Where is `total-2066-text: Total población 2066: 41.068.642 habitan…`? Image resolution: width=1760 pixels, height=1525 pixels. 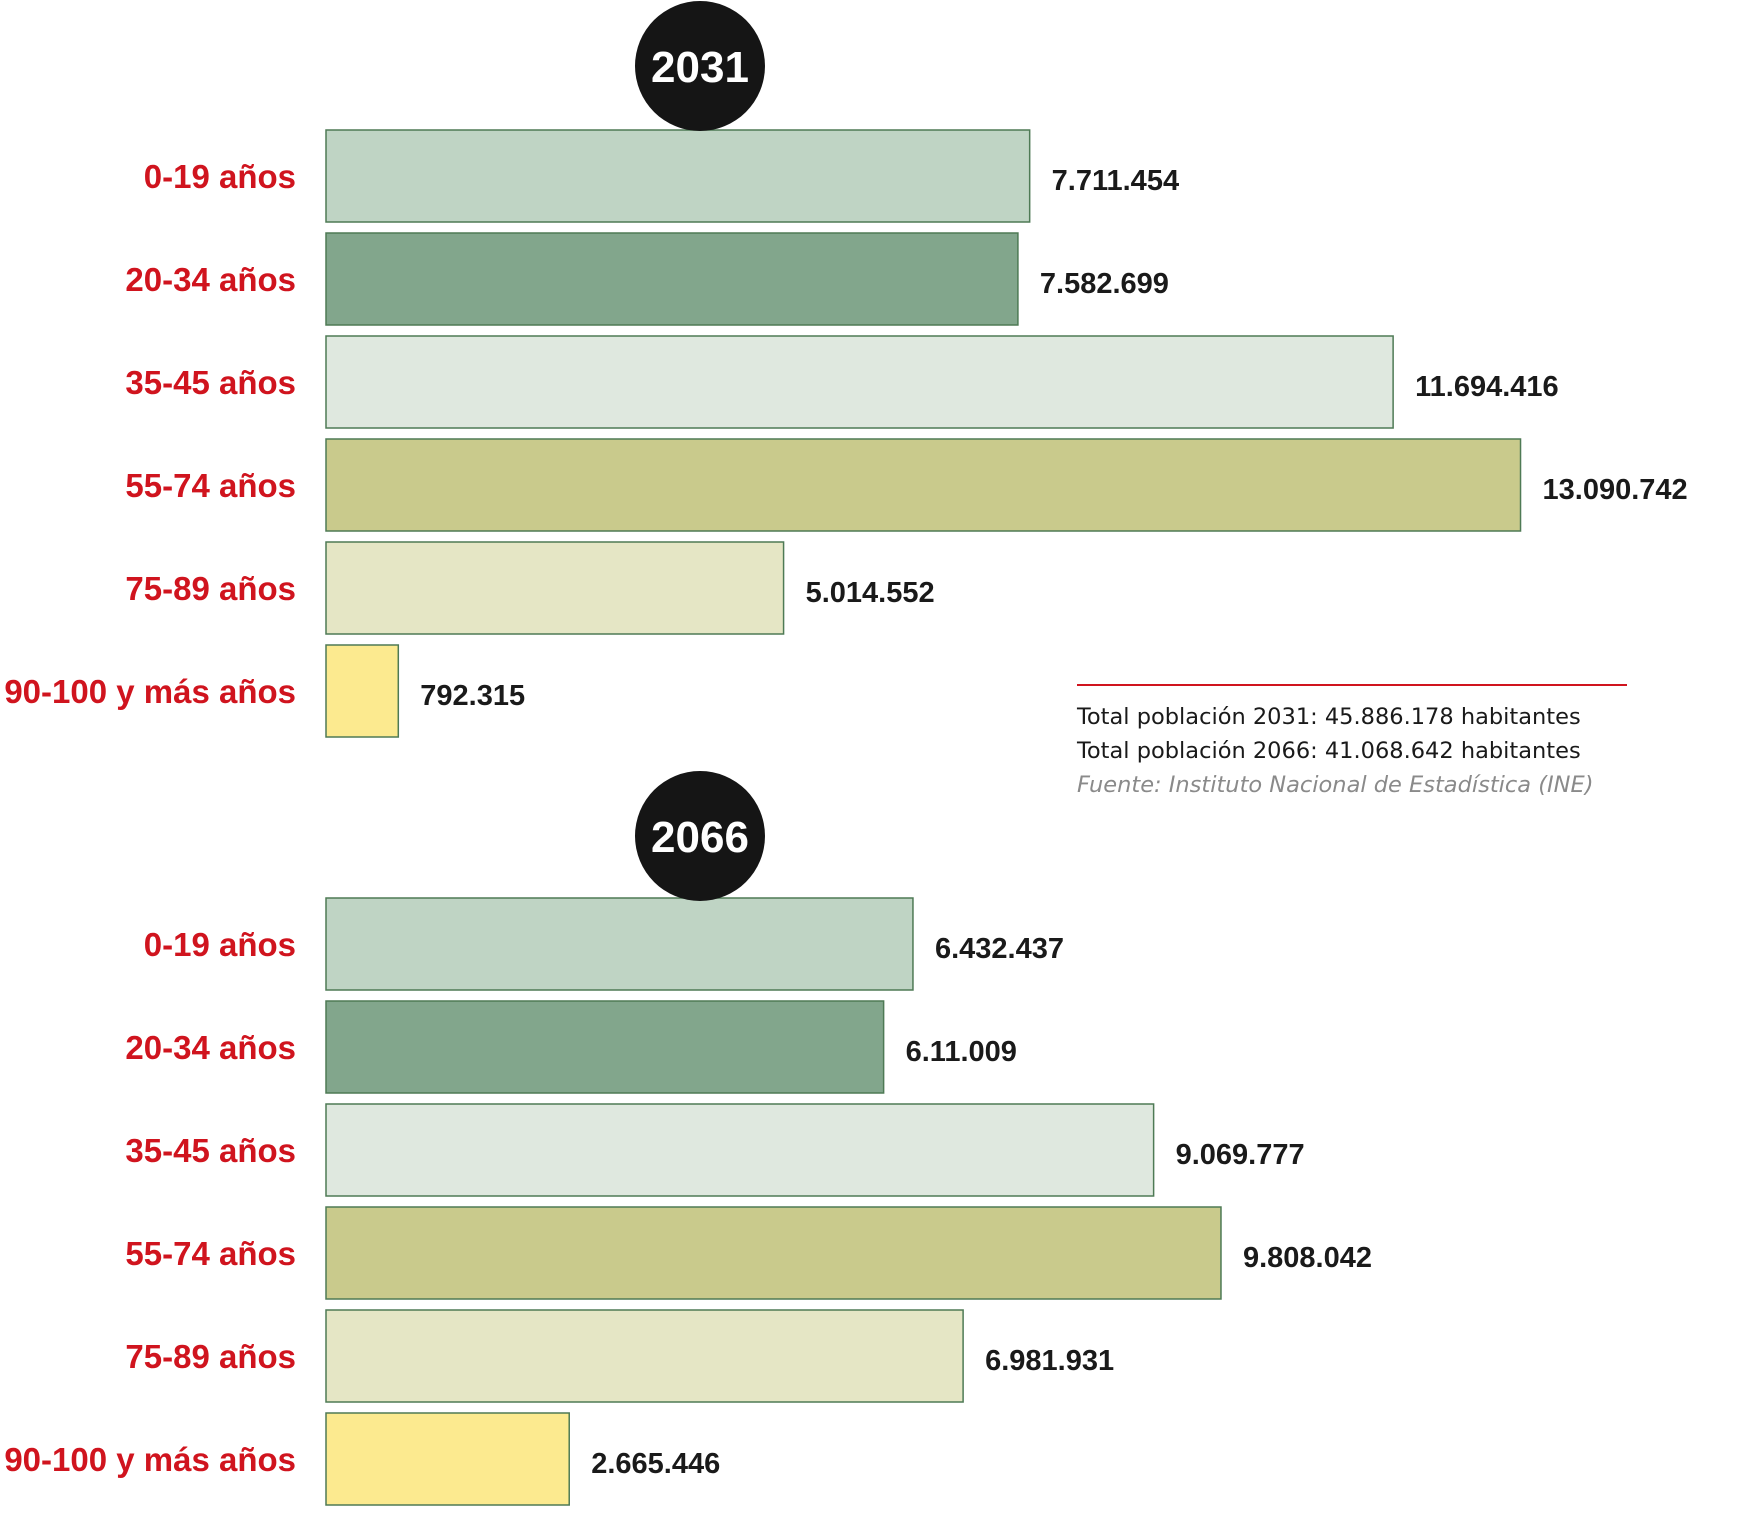 total-2066-text: Total población 2066: 41.068.642 habitan… is located at coordinates (1329, 751).